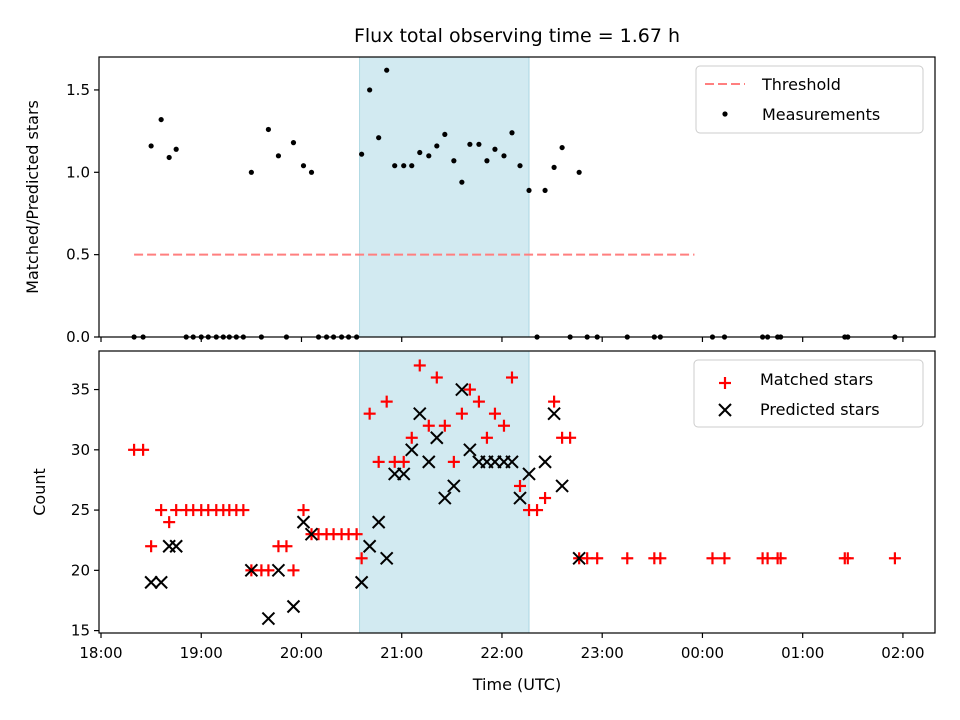 The image size is (960, 720). I want to click on x-tick-label: 23:00, so click(602, 653).